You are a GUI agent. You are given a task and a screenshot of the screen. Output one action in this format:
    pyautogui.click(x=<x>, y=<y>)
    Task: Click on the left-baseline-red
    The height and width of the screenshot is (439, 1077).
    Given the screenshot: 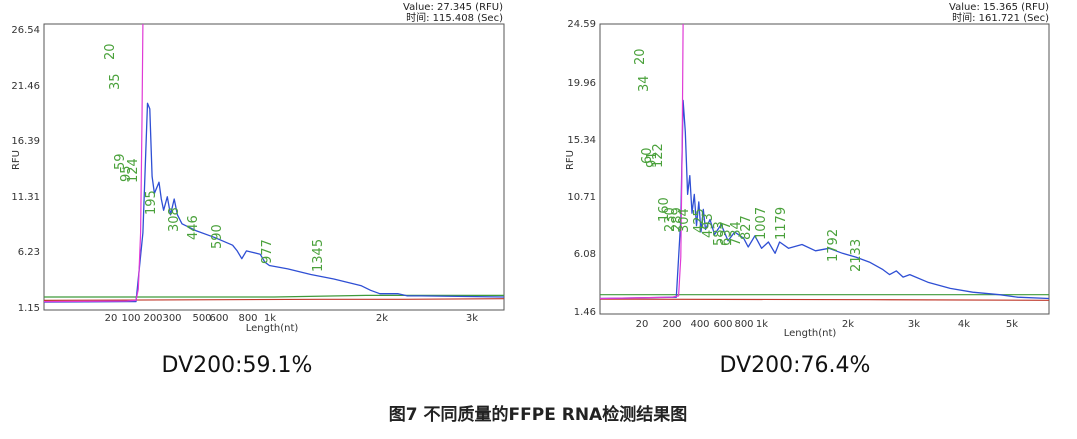 What is the action you would take?
    pyautogui.click(x=274, y=299)
    